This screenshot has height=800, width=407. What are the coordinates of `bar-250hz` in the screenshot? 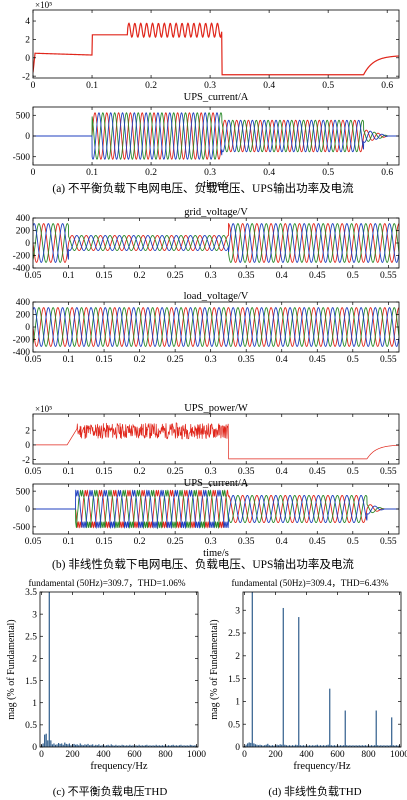 It's located at (80, 745).